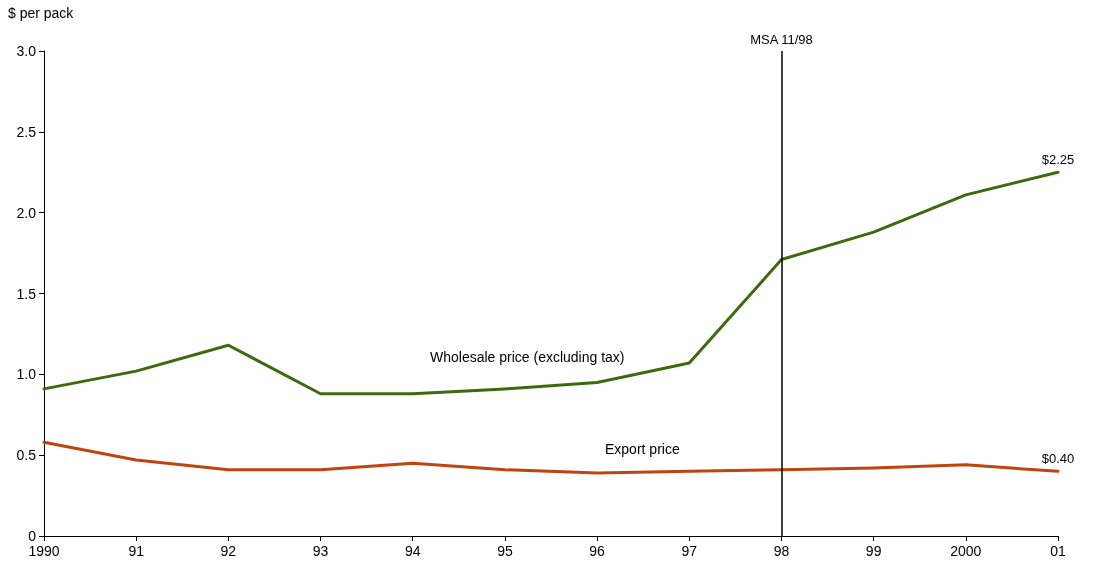 The width and height of the screenshot is (1094, 568). Describe the element at coordinates (642, 449) in the screenshot. I see `series-label: Export price` at that location.